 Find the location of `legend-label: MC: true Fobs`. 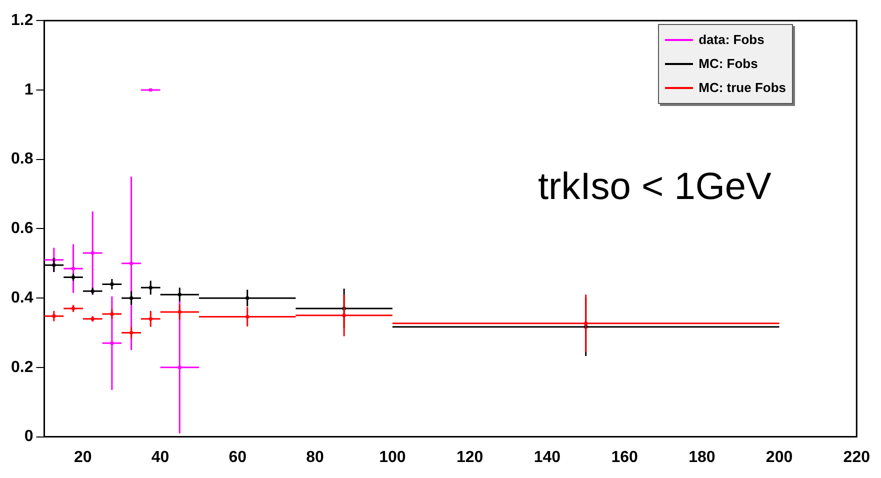

legend-label: MC: true Fobs is located at coordinates (742, 88).